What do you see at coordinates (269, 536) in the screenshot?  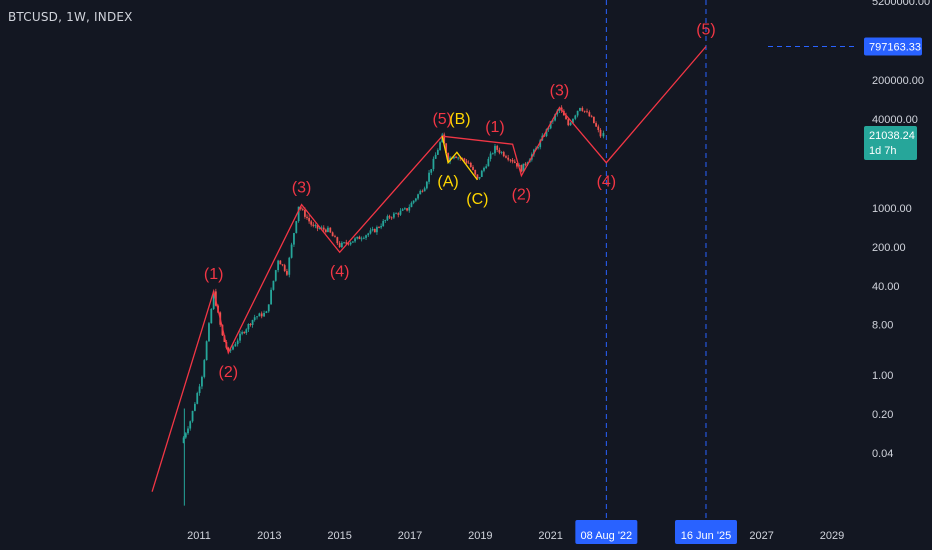 I see `time-axis-tick-label: 2013` at bounding box center [269, 536].